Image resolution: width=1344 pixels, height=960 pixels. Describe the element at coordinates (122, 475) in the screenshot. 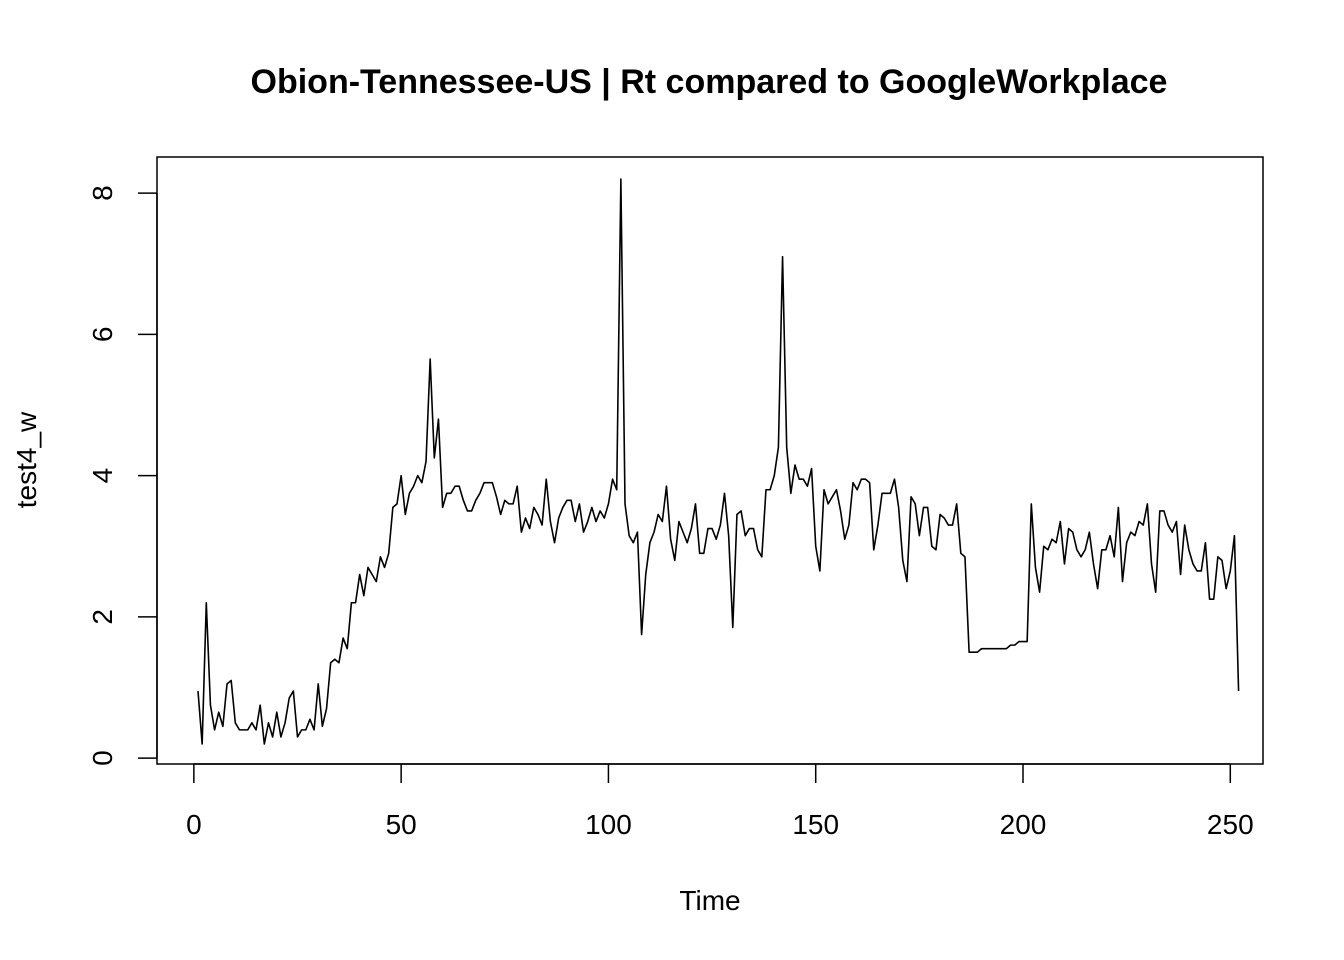

I see `y-axis: 0 2 4 6 8` at that location.